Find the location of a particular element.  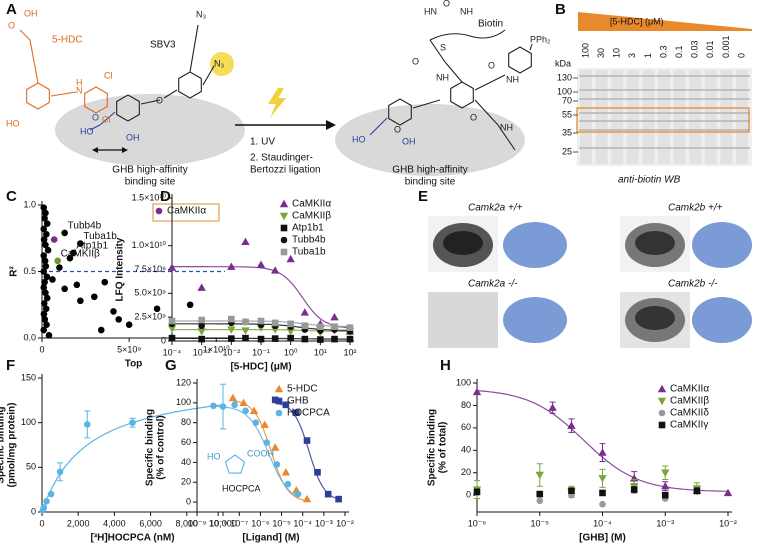

x-tick-label: 10⁻² is located at coordinates (231, 352).